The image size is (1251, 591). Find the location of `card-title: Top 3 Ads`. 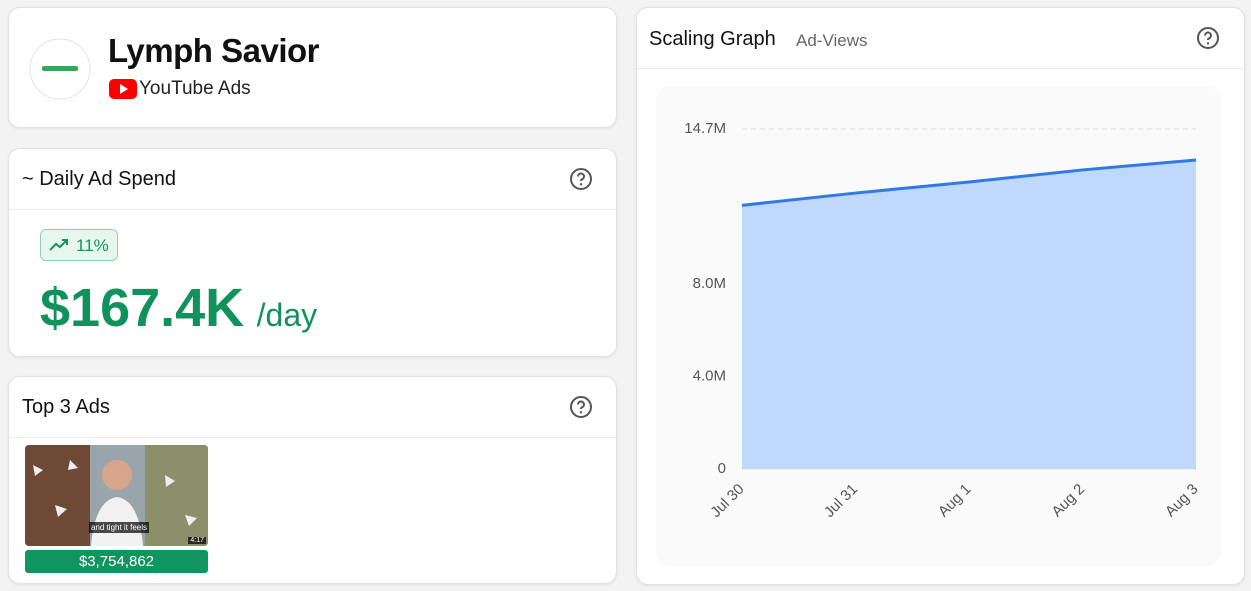

card-title: Top 3 Ads is located at coordinates (66, 407).